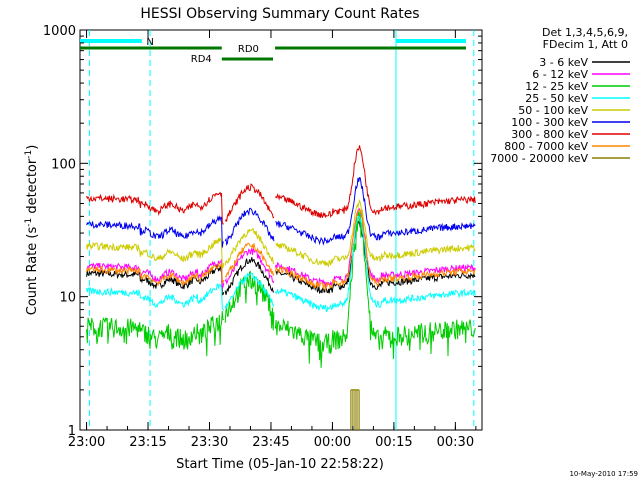 The height and width of the screenshot is (480, 640). Describe the element at coordinates (270, 442) in the screenshot. I see `x-tick-label: 23:45` at that location.